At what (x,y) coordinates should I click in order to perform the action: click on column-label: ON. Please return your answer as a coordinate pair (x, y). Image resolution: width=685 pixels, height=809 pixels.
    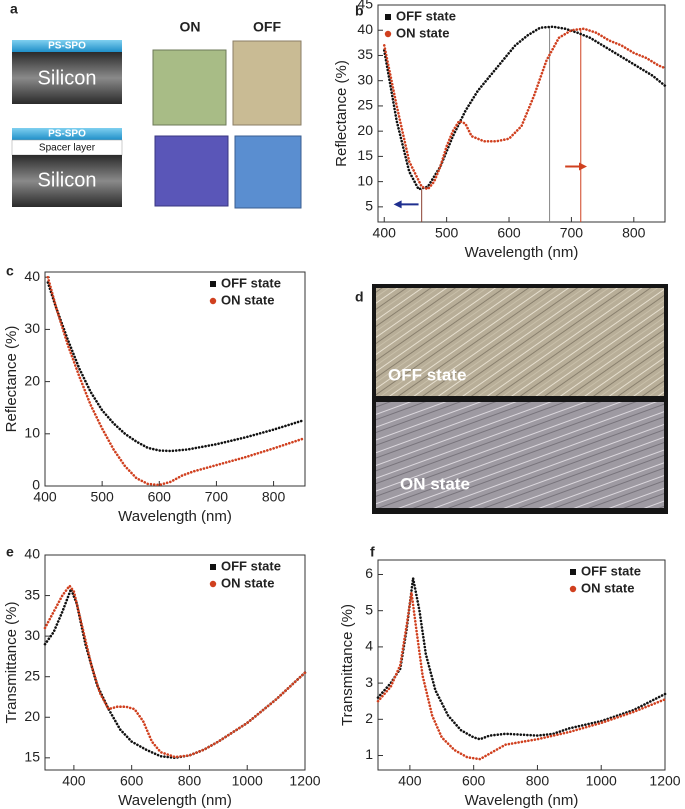
    Looking at the image, I should click on (190, 27).